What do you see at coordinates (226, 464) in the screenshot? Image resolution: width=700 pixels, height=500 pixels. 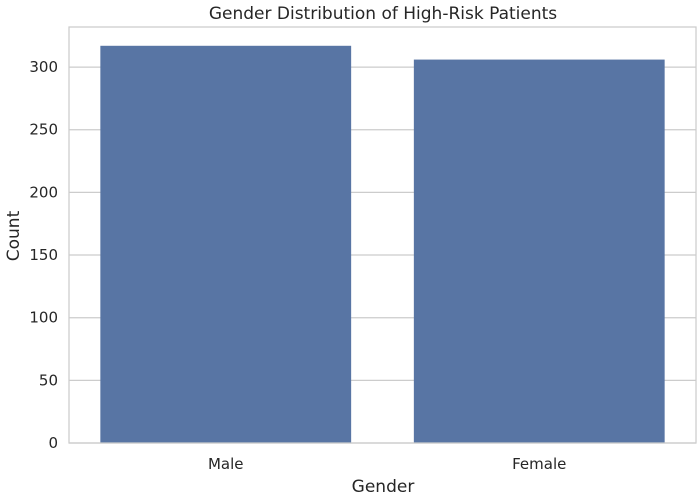 I see `x-tick-label: Male` at bounding box center [226, 464].